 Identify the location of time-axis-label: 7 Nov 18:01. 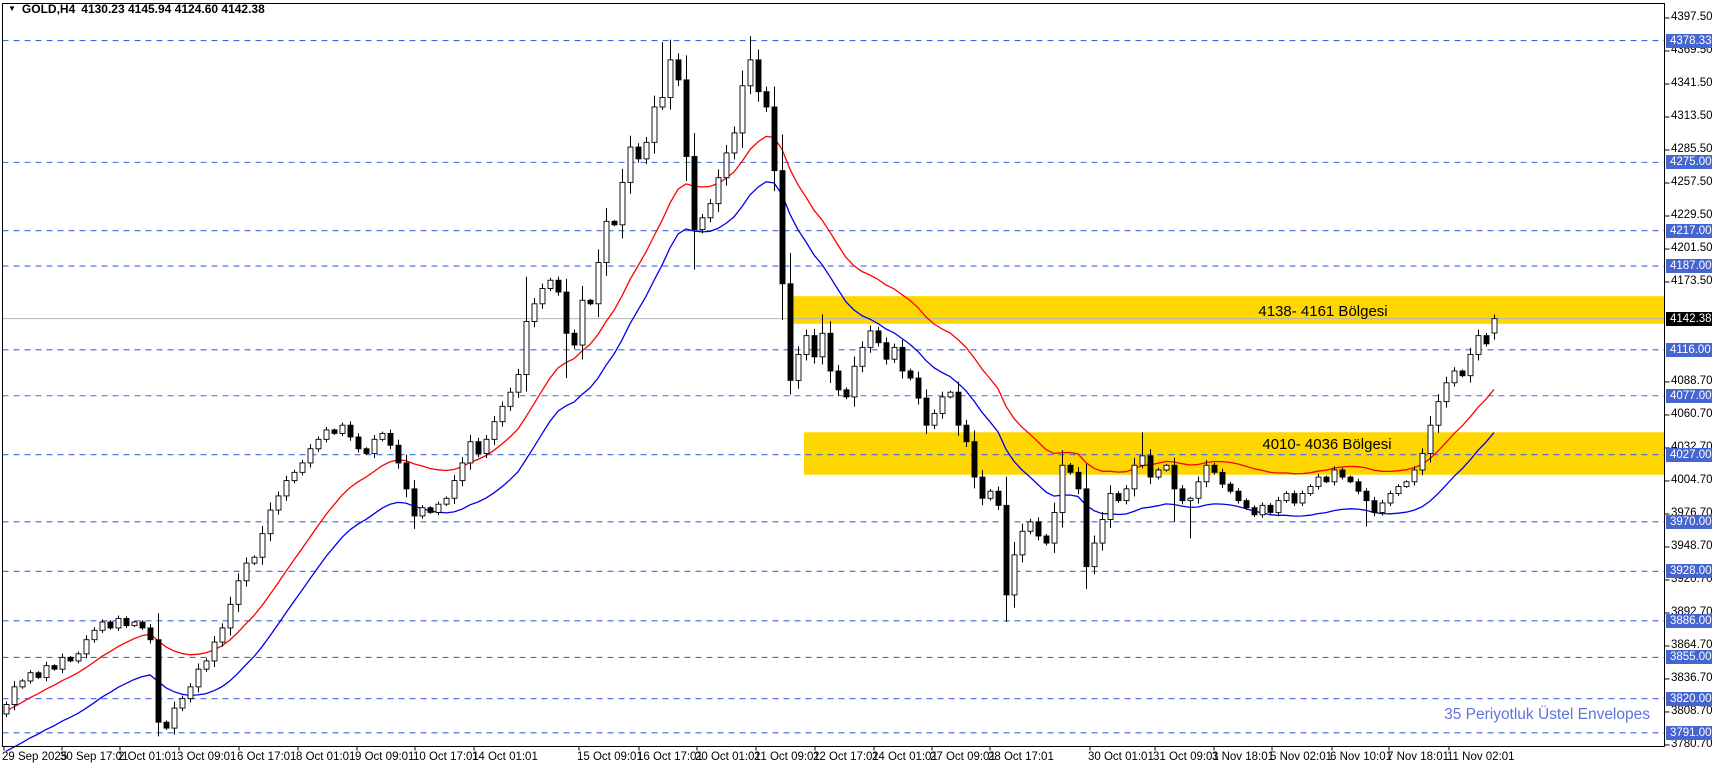
(1418, 757).